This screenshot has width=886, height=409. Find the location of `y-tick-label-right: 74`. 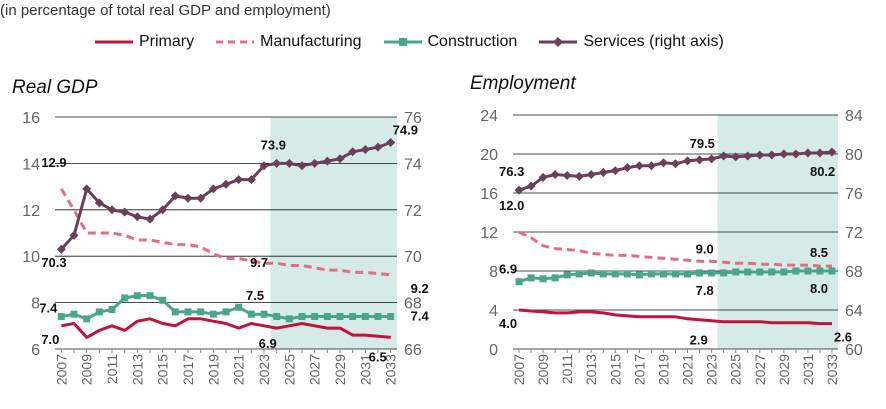

y-tick-label-right: 74 is located at coordinates (413, 164).